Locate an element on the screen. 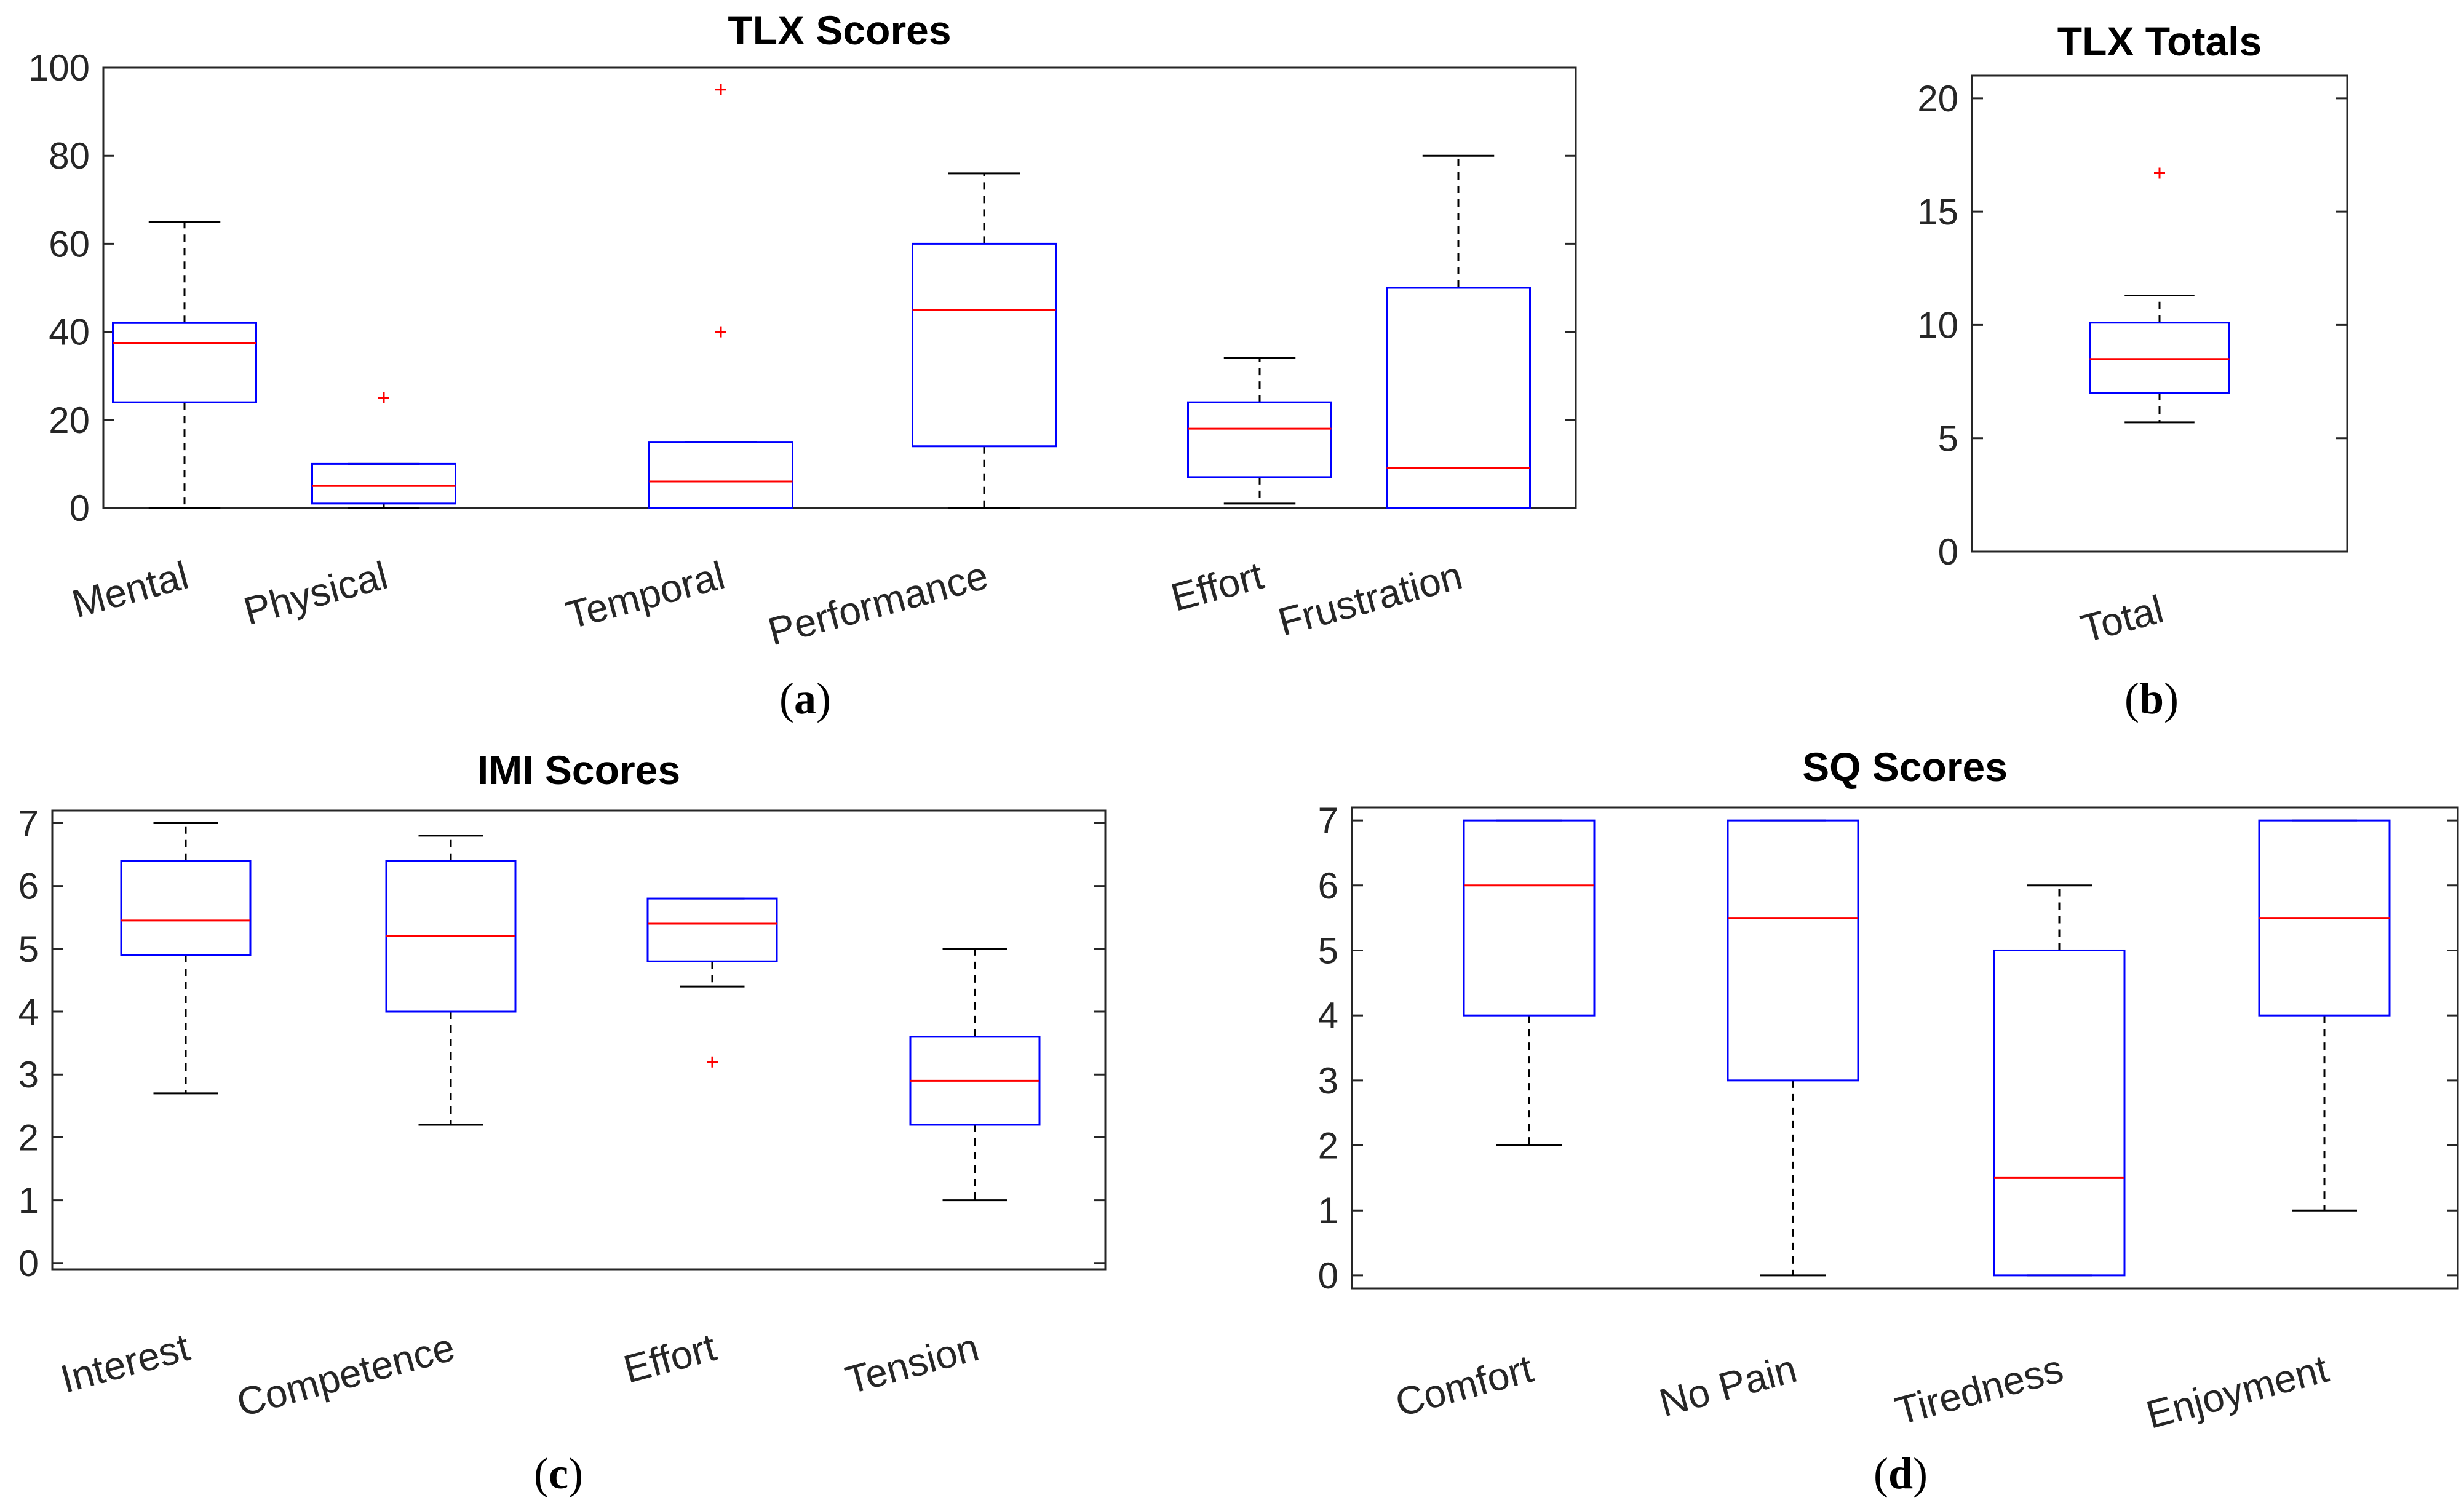 This screenshot has width=2464, height=1503. category-label: Physical is located at coordinates (315, 593).